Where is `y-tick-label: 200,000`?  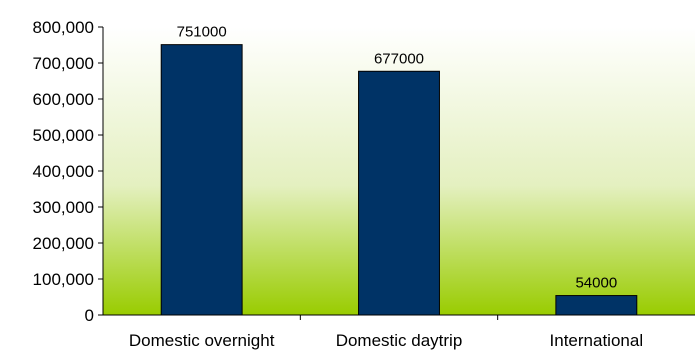 y-tick-label: 200,000 is located at coordinates (63, 243).